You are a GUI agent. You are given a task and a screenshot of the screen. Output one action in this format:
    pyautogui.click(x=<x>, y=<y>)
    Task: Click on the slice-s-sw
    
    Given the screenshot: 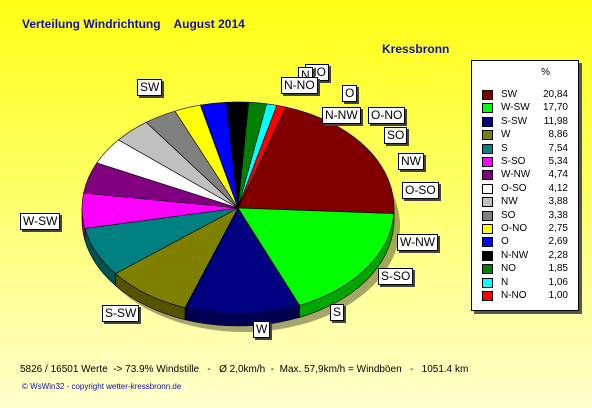 What is the action you would take?
    pyautogui.click(x=242, y=261)
    